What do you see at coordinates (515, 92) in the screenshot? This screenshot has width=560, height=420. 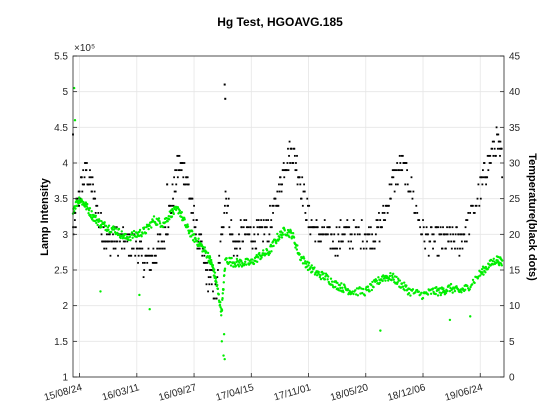 I see `right-tick-label: 40` at bounding box center [515, 92].